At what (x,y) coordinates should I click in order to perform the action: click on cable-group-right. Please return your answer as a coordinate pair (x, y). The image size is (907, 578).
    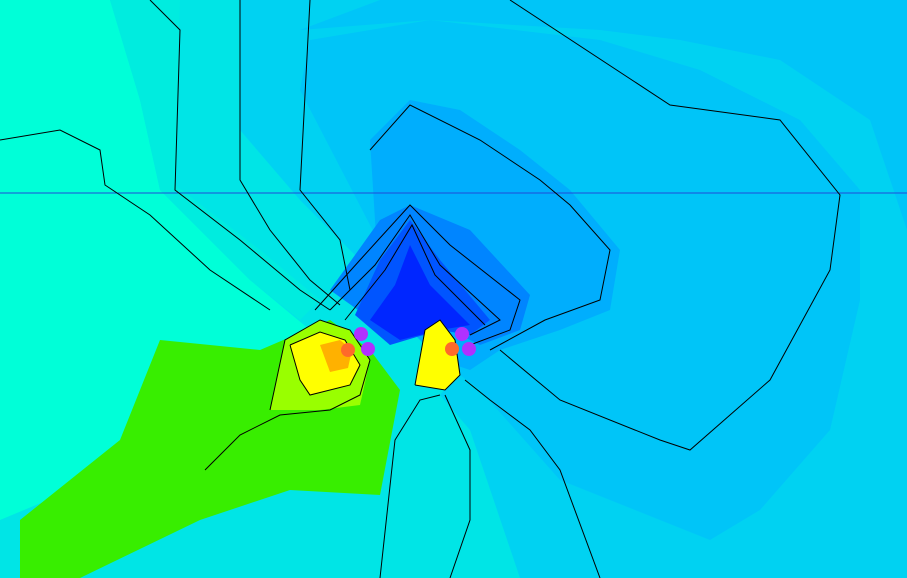
    Looking at the image, I should click on (460, 341).